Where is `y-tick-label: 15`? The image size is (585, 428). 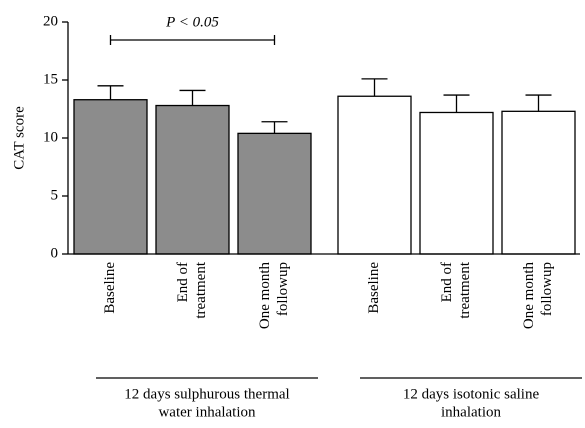 y-tick-label: 15 is located at coordinates (50, 79).